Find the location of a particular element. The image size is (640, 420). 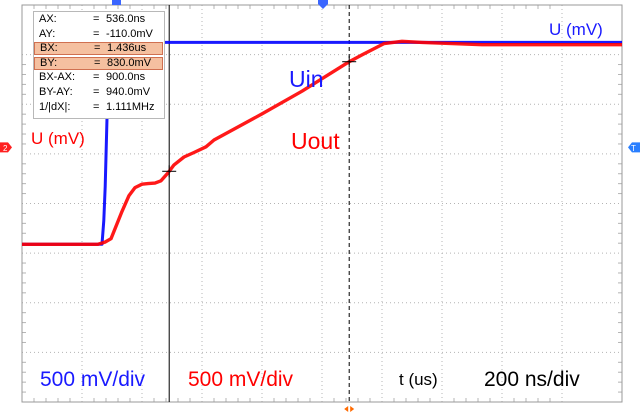

cursor-readout-label: BX: is located at coordinates (49, 48).